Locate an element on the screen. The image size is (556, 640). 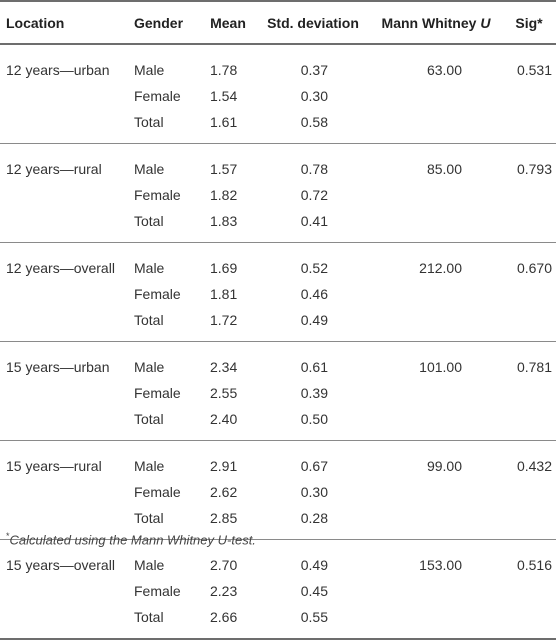
cell-mann-whitney-u: 63.00 is located at coordinates (444, 70).